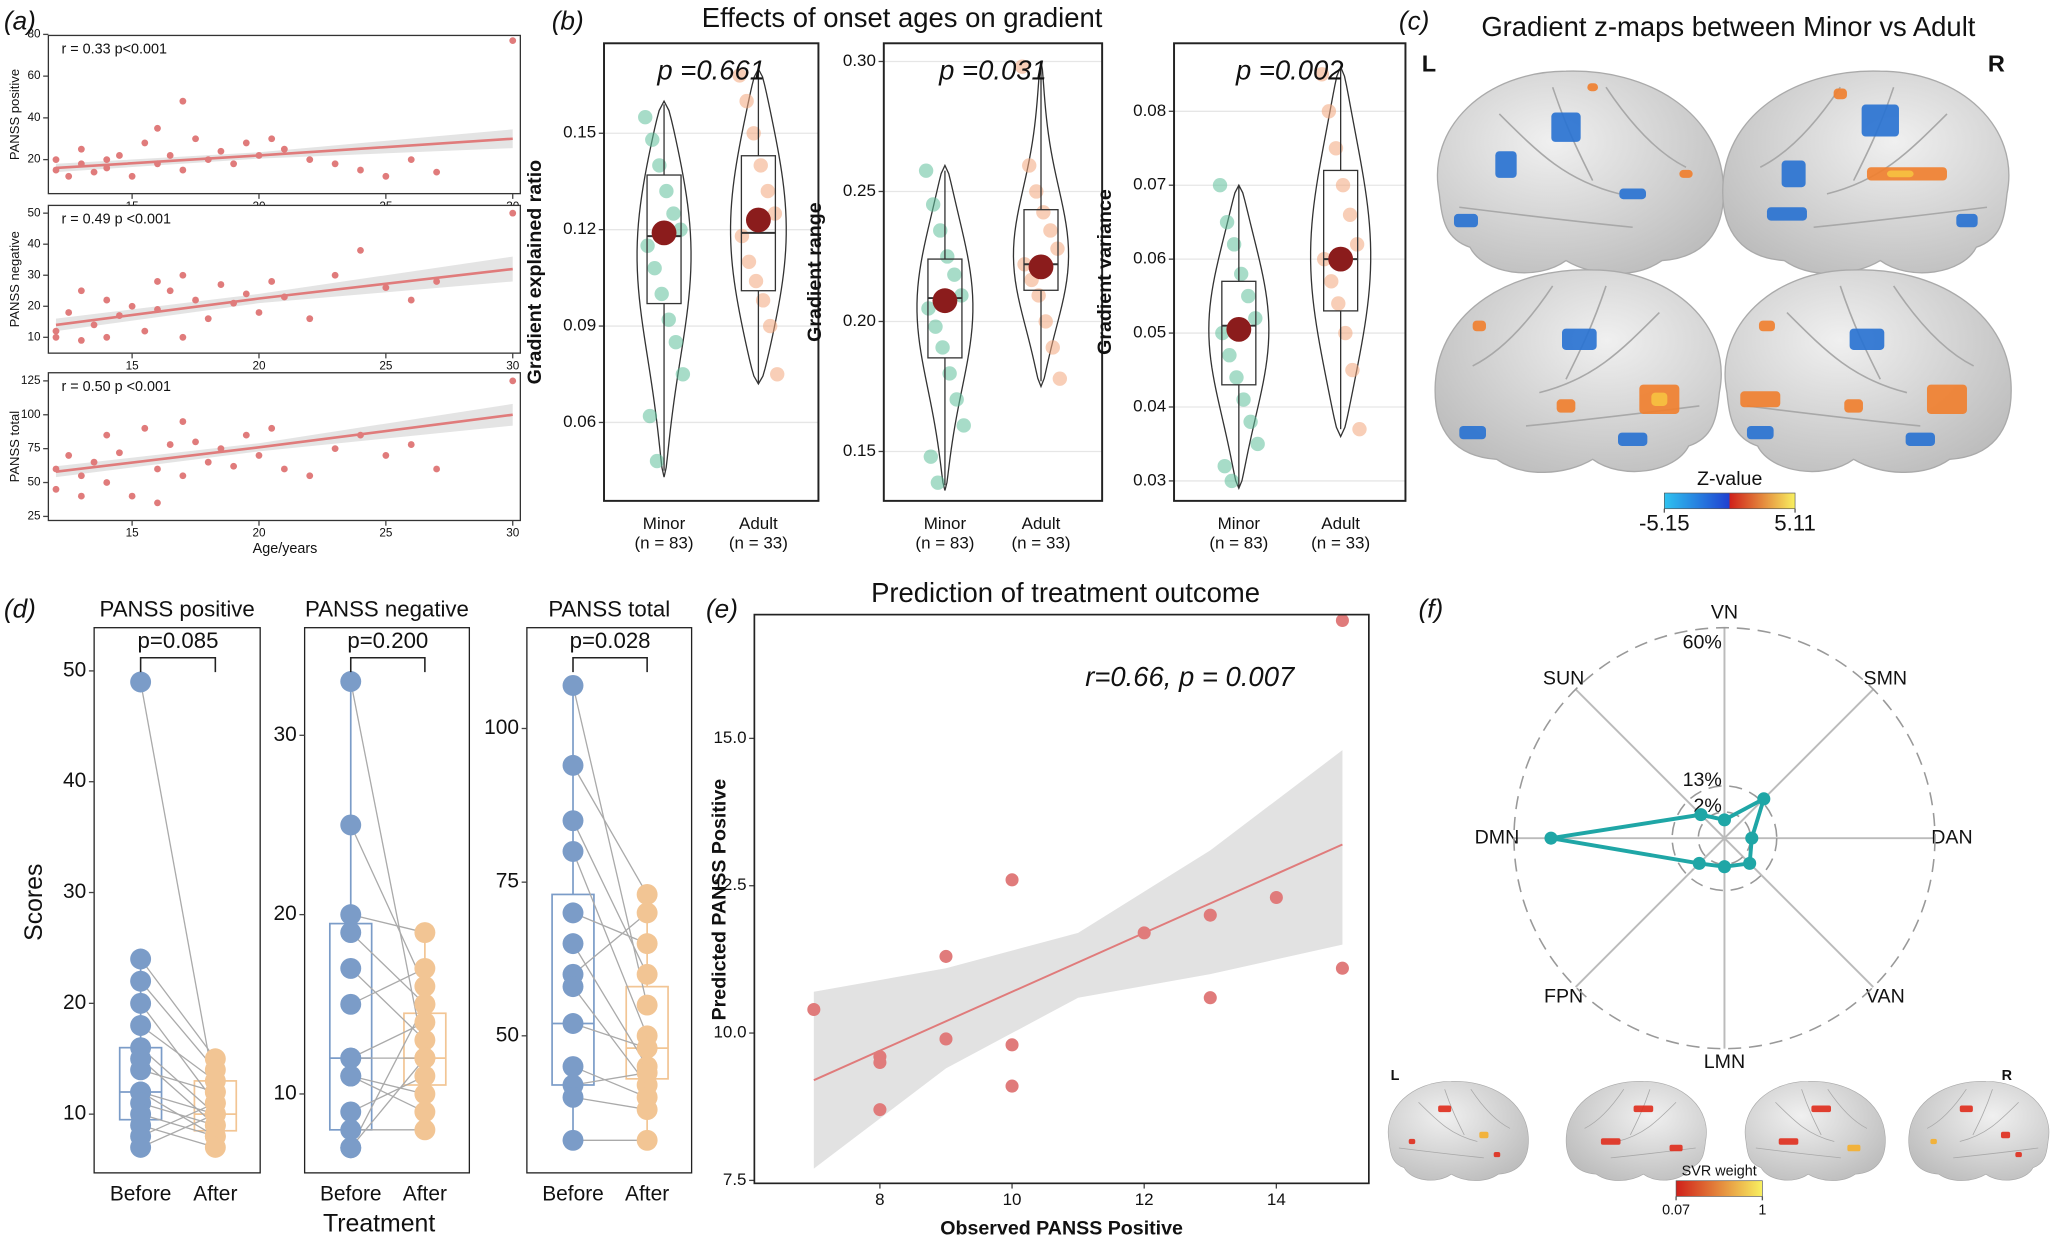 The height and width of the screenshot is (1241, 2050). I want to click on y-axis-label: Gradient variance, so click(1105, 272).